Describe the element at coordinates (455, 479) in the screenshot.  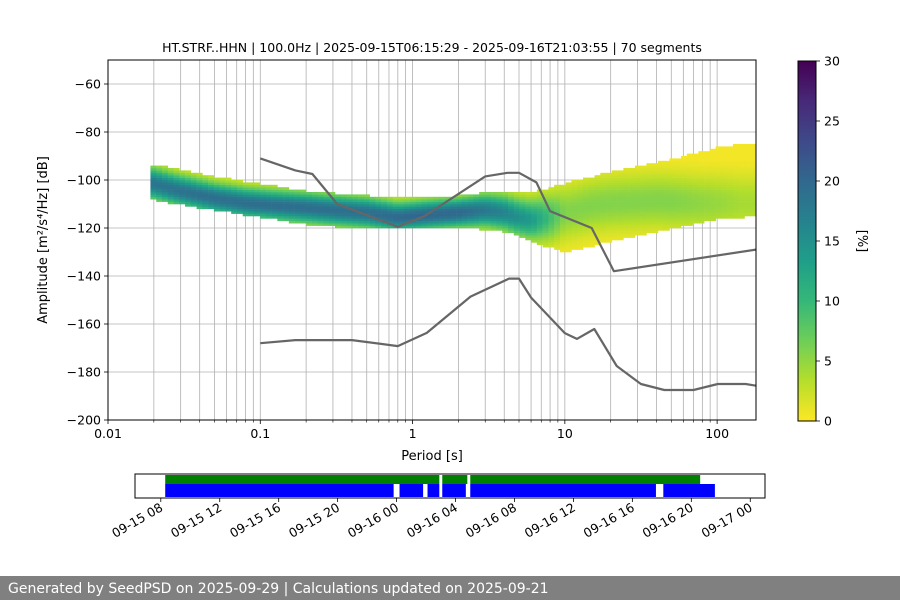
I see `availability-top-segment` at that location.